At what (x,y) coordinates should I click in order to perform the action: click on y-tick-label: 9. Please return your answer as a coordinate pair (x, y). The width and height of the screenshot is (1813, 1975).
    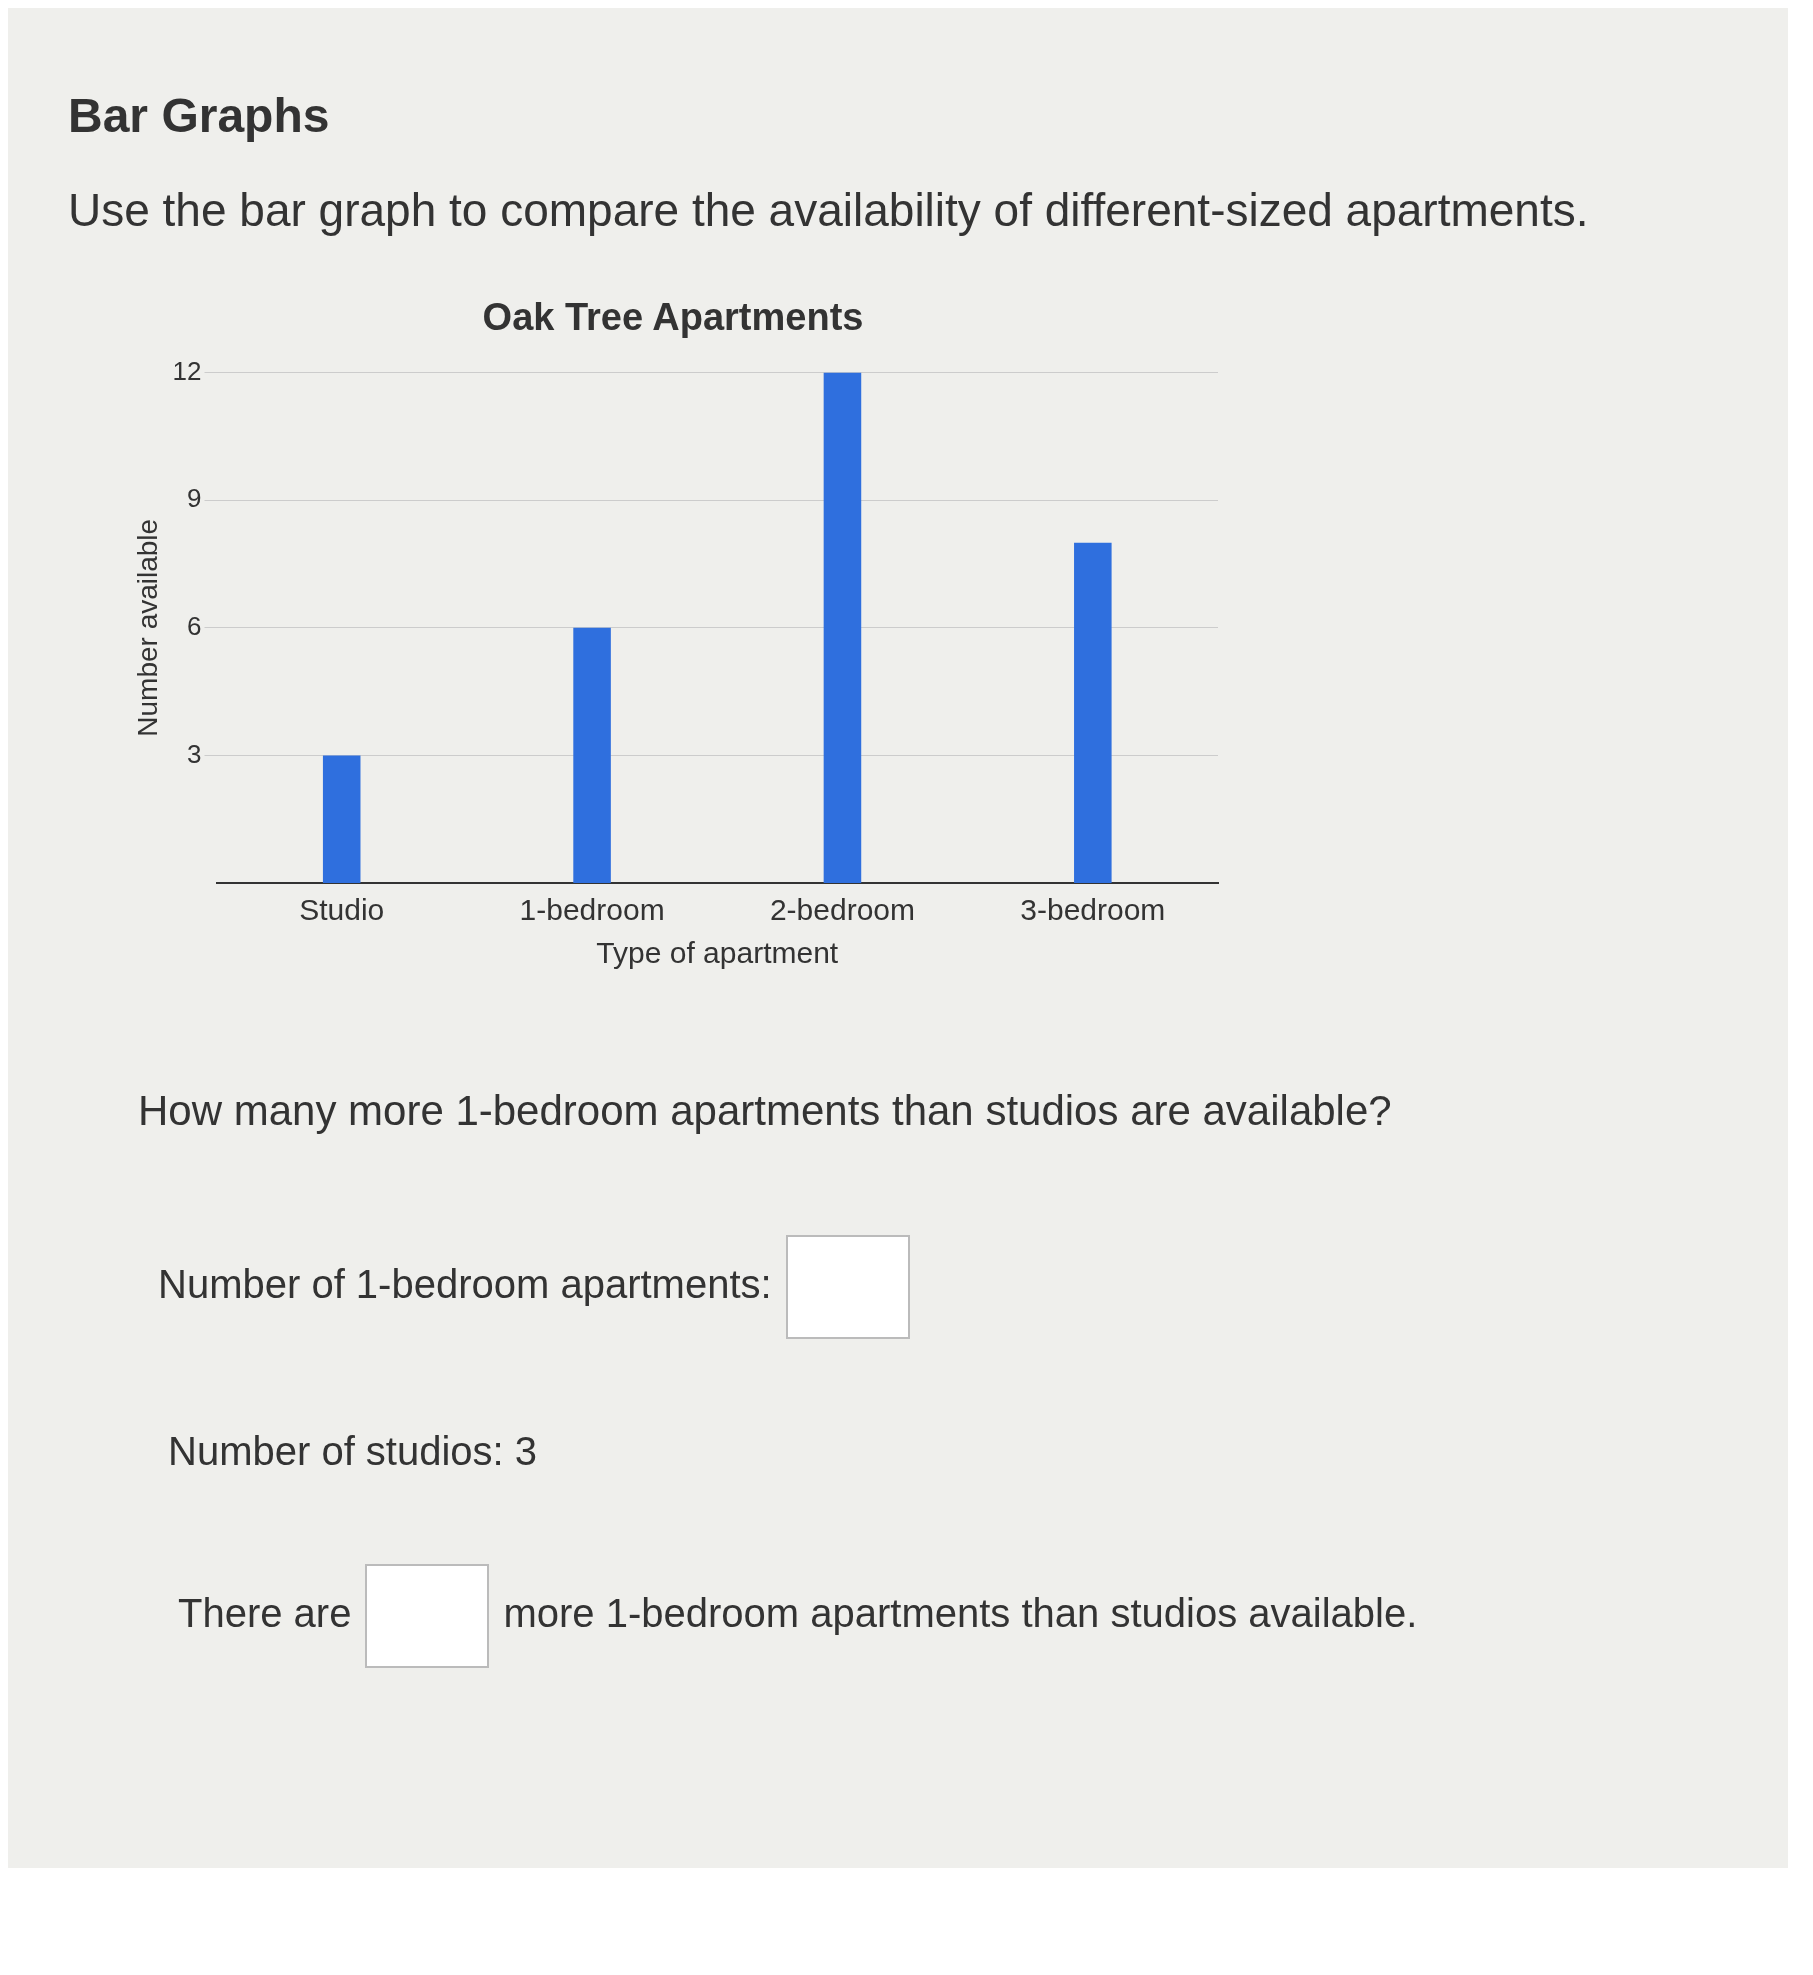
    Looking at the image, I should click on (194, 498).